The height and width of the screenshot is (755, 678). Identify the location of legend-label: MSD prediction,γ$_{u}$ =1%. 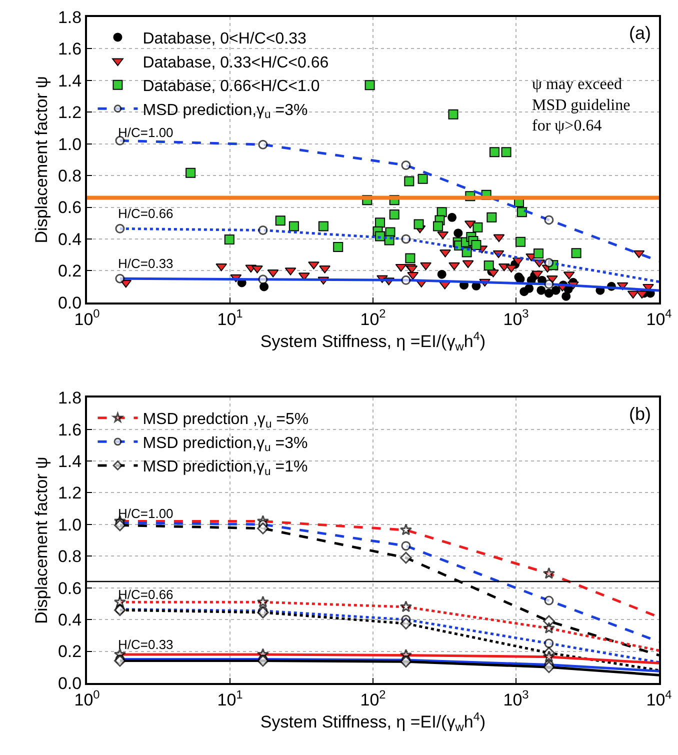
(225, 468).